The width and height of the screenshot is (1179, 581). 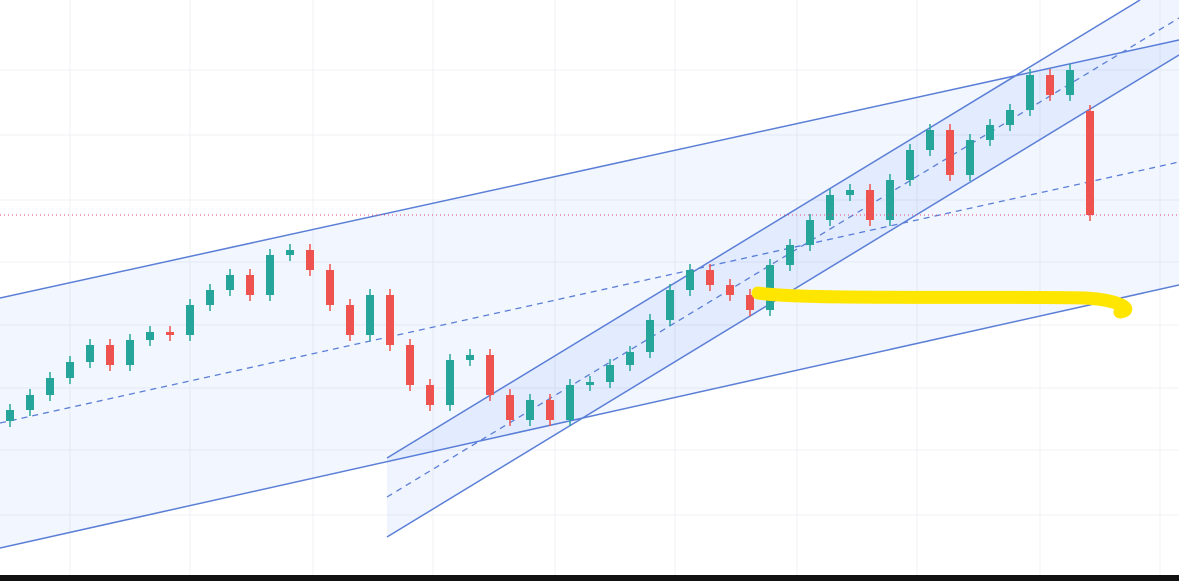 What do you see at coordinates (589, 578) in the screenshot?
I see `bottom-bar` at bounding box center [589, 578].